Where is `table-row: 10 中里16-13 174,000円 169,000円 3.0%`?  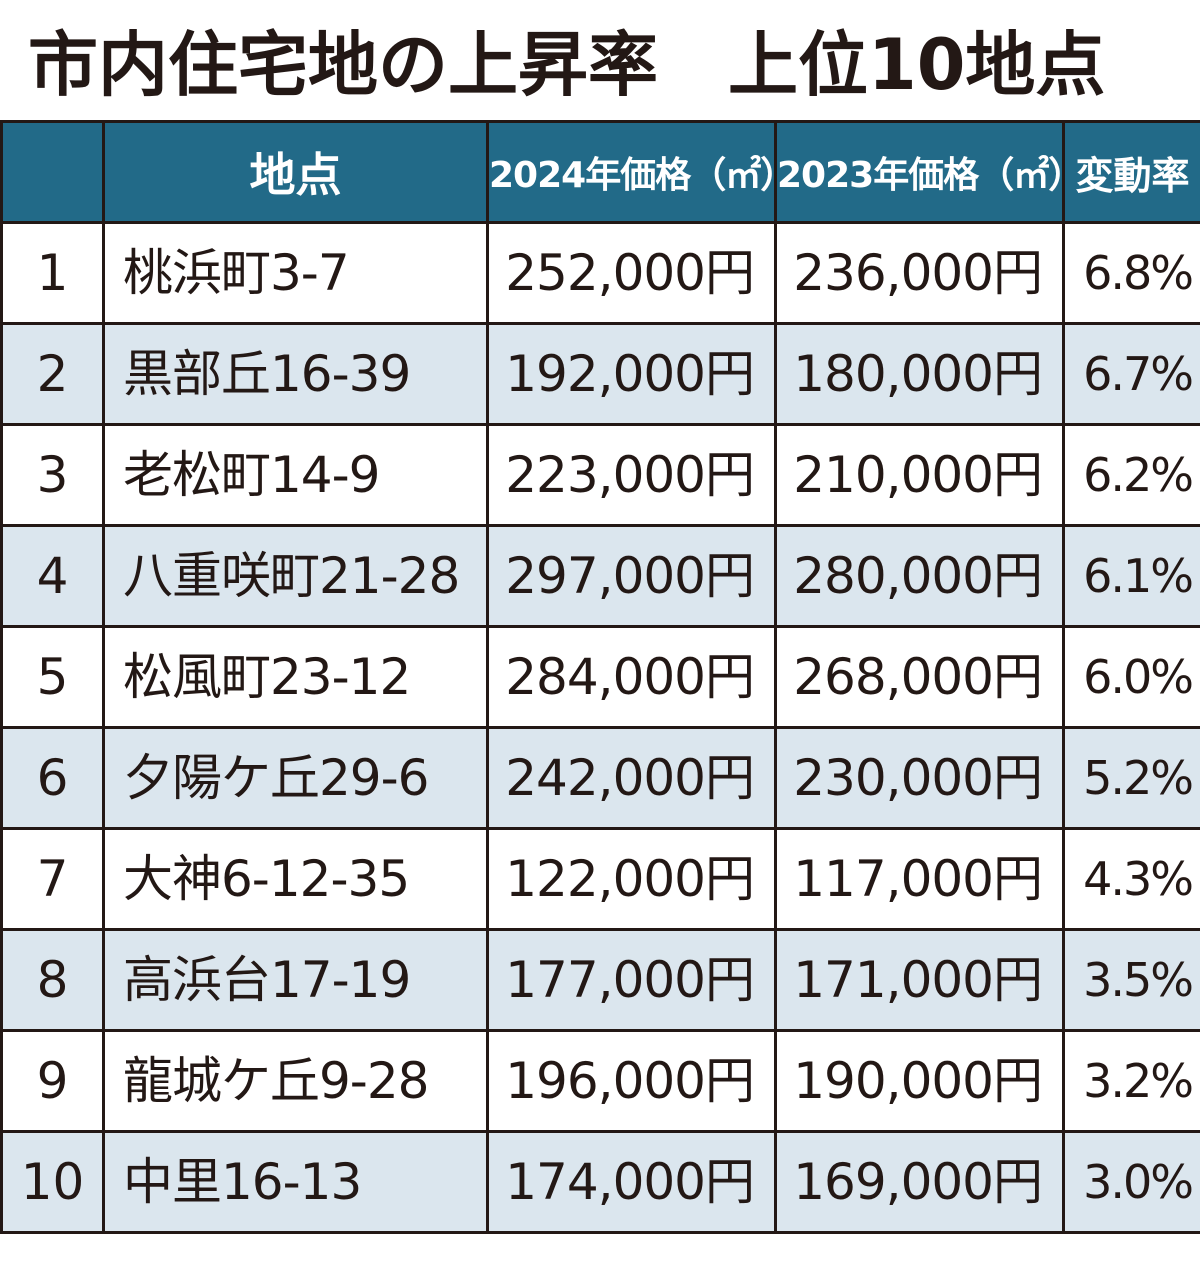
table-row: 10 中里16-13 174,000円 169,000円 3.0% is located at coordinates (601, 1182).